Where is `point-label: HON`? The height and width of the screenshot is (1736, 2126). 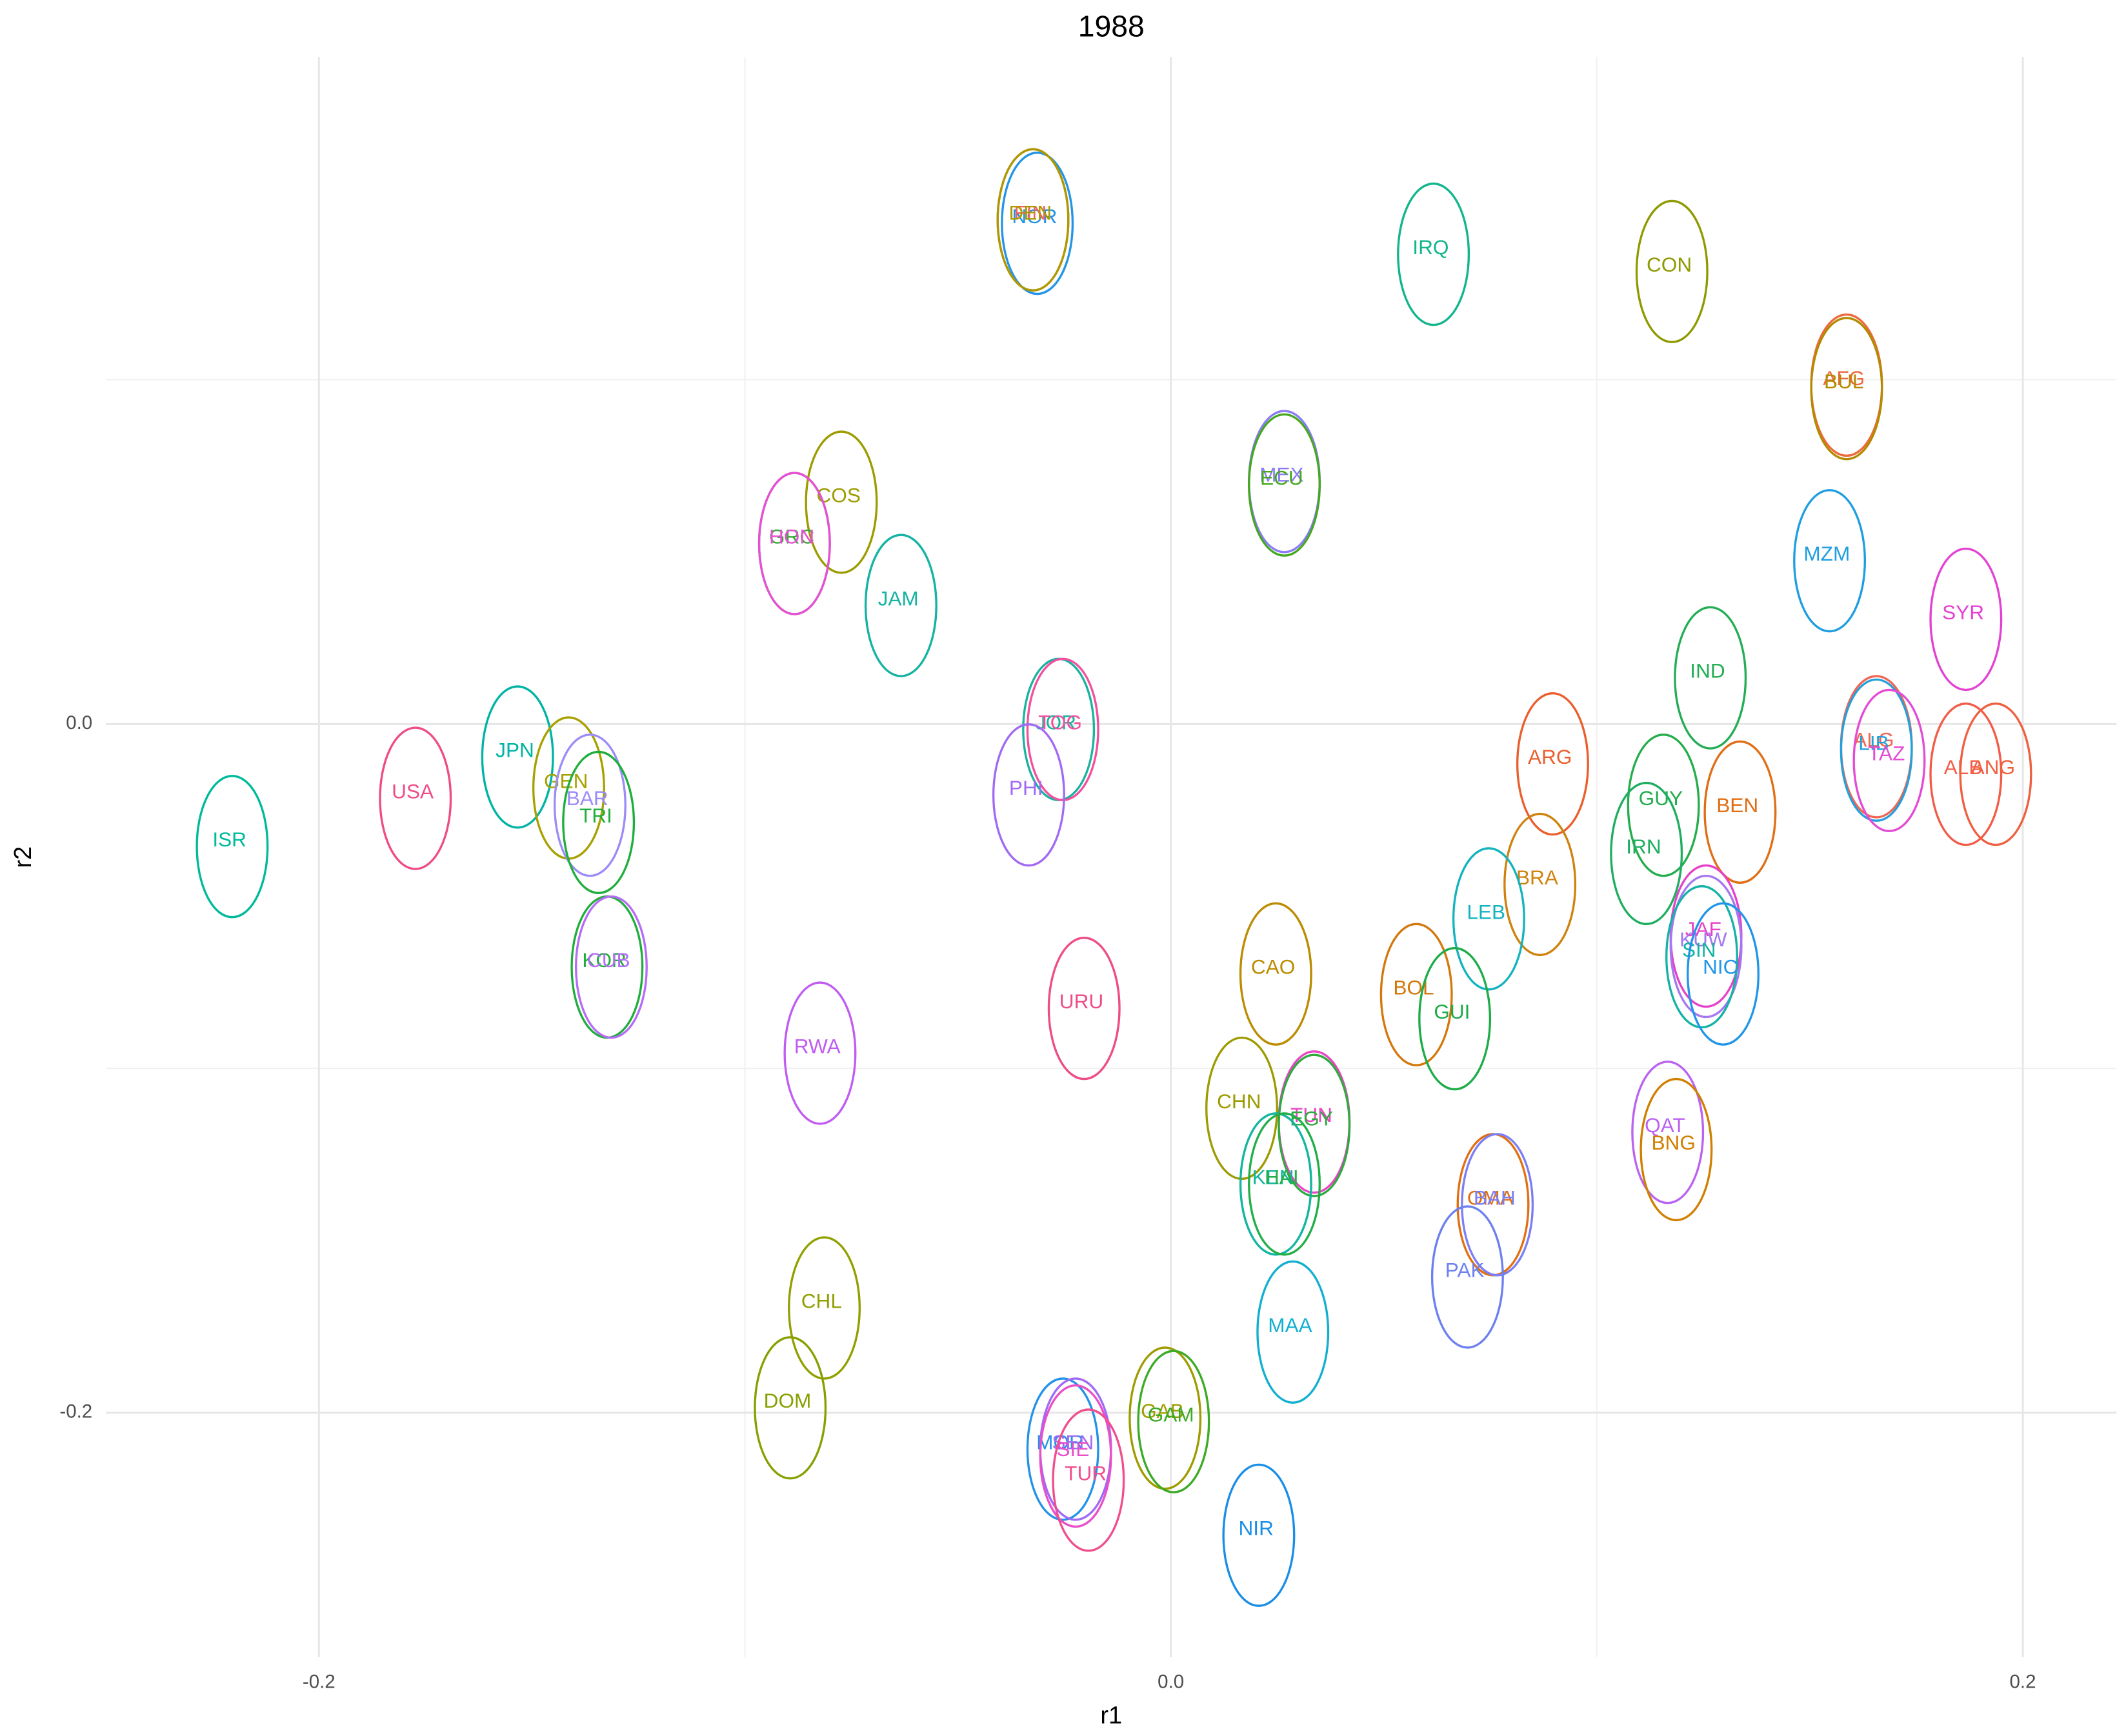 point-label: HON is located at coordinates (791, 536).